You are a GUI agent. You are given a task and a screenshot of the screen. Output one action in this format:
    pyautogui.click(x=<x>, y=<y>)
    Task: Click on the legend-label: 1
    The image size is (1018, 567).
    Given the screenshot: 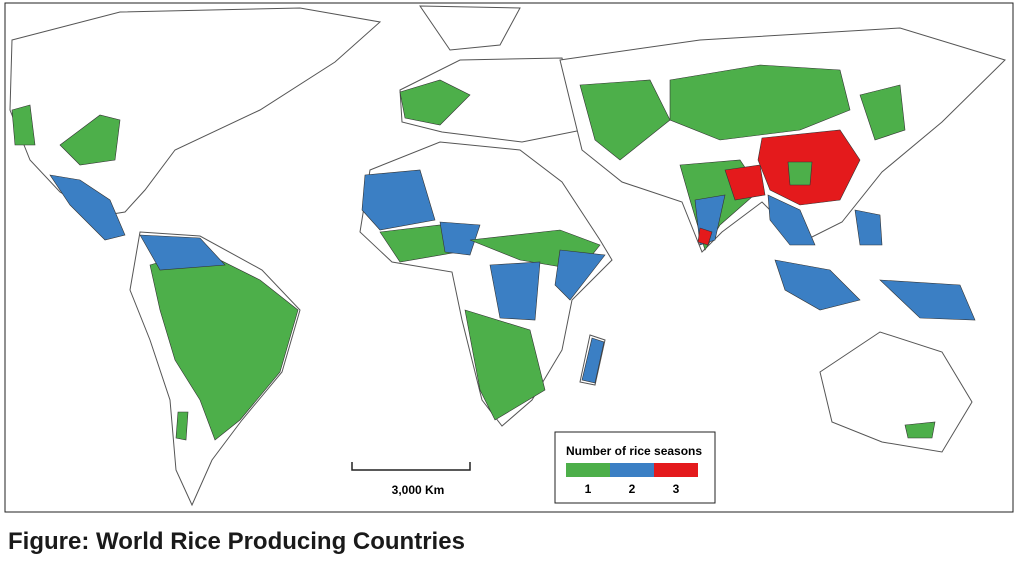 What is the action you would take?
    pyautogui.click(x=588, y=489)
    